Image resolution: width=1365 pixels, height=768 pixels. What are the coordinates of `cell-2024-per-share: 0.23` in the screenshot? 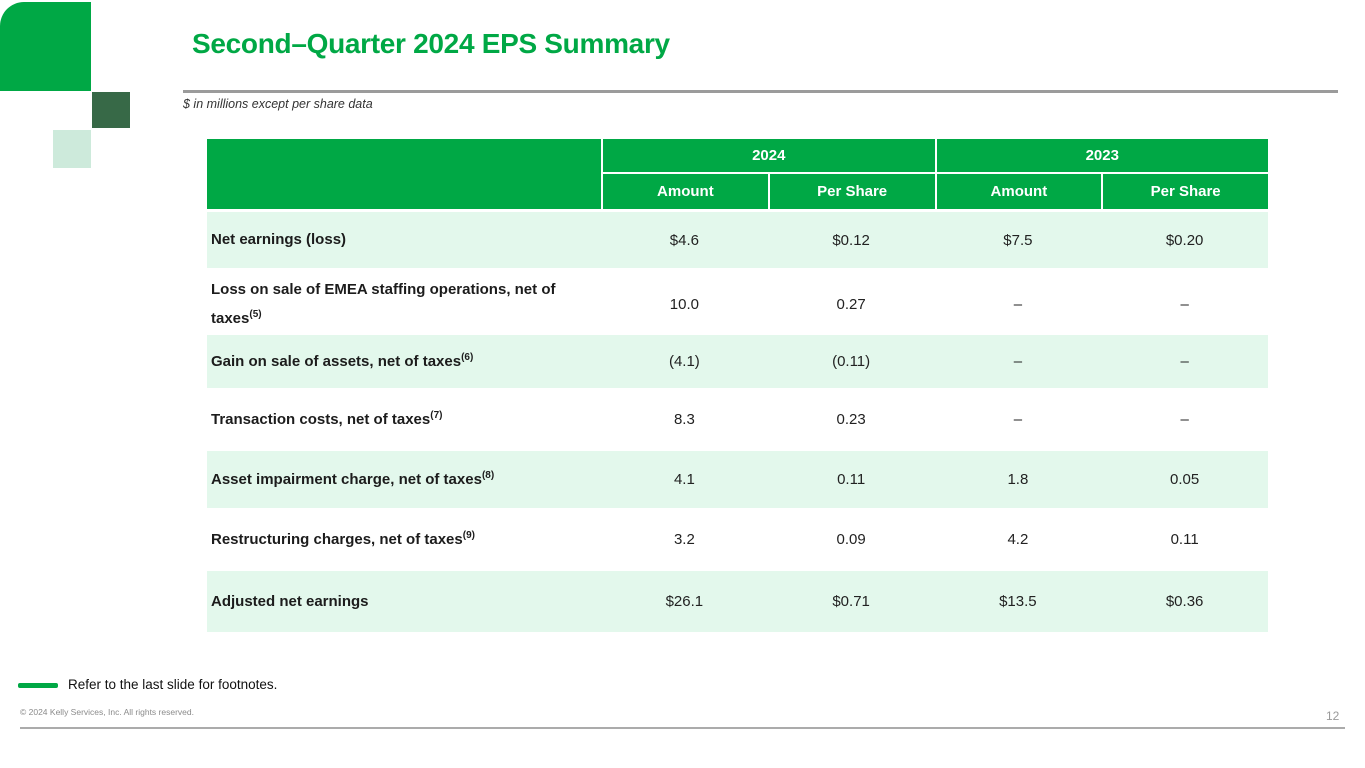 It's located at (851, 419).